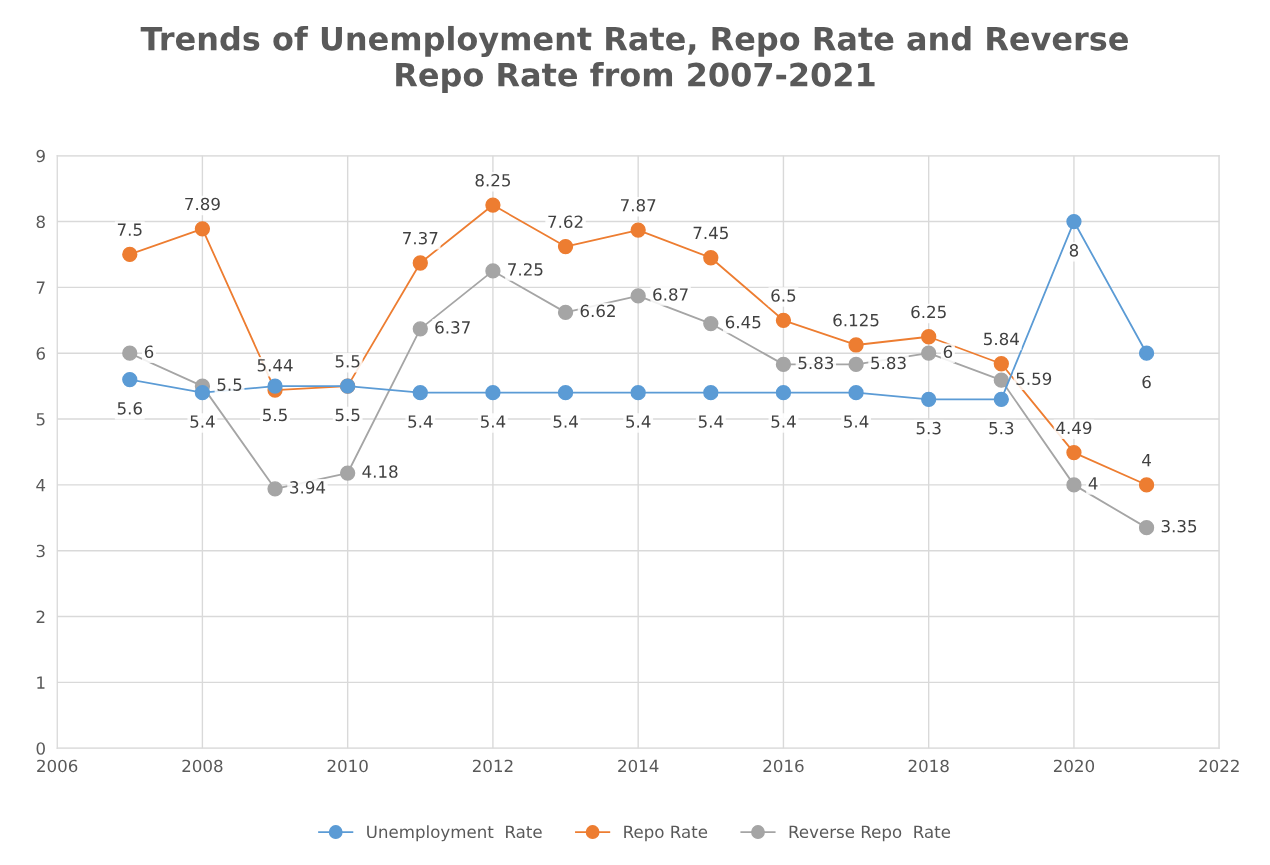 The width and height of the screenshot is (1270, 865). Describe the element at coordinates (40, 551) in the screenshot. I see `y-tick-label: 3` at that location.